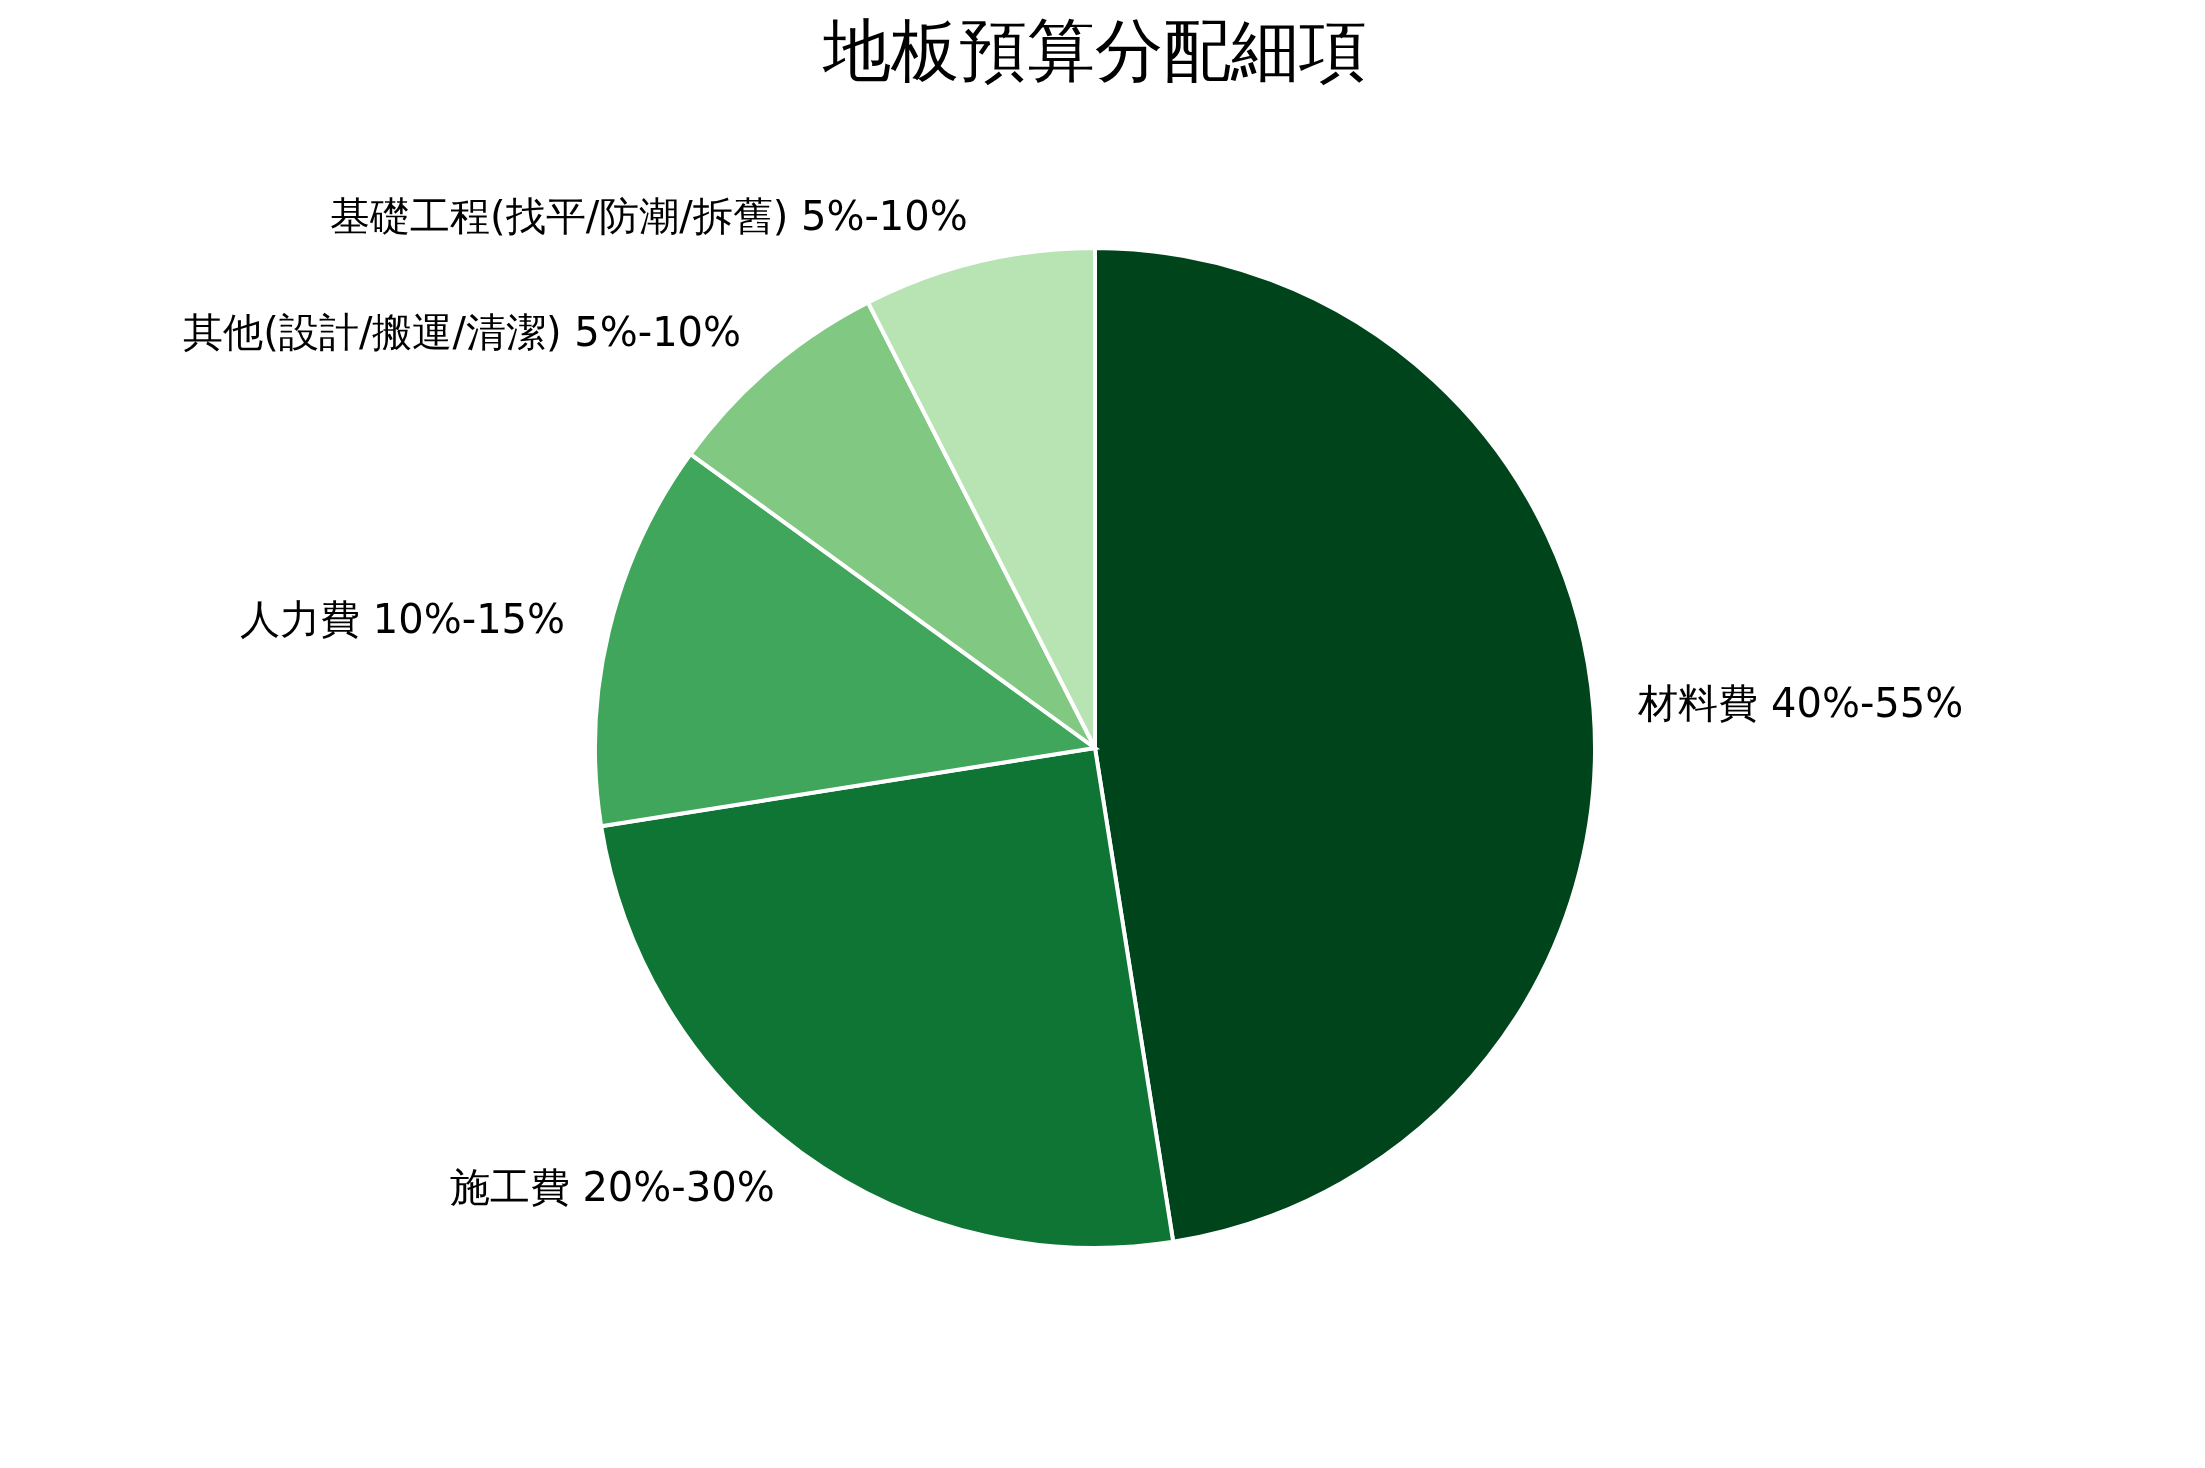  What do you see at coordinates (403, 618) in the screenshot?
I see `slice-label: 人力費 10%-15%` at bounding box center [403, 618].